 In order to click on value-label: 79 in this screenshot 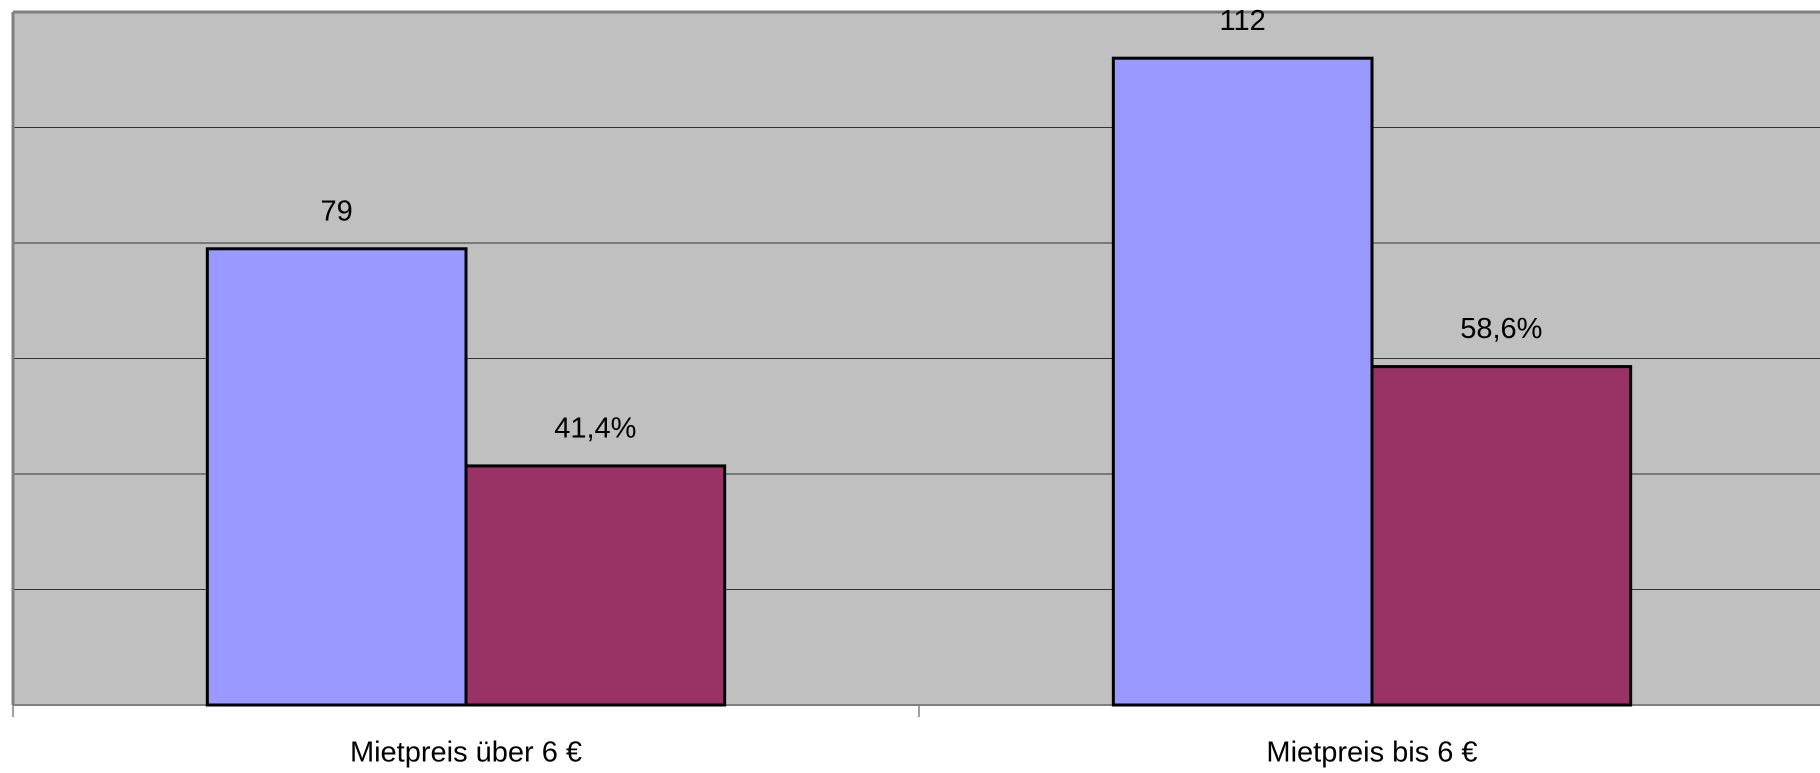, I will do `click(337, 211)`.